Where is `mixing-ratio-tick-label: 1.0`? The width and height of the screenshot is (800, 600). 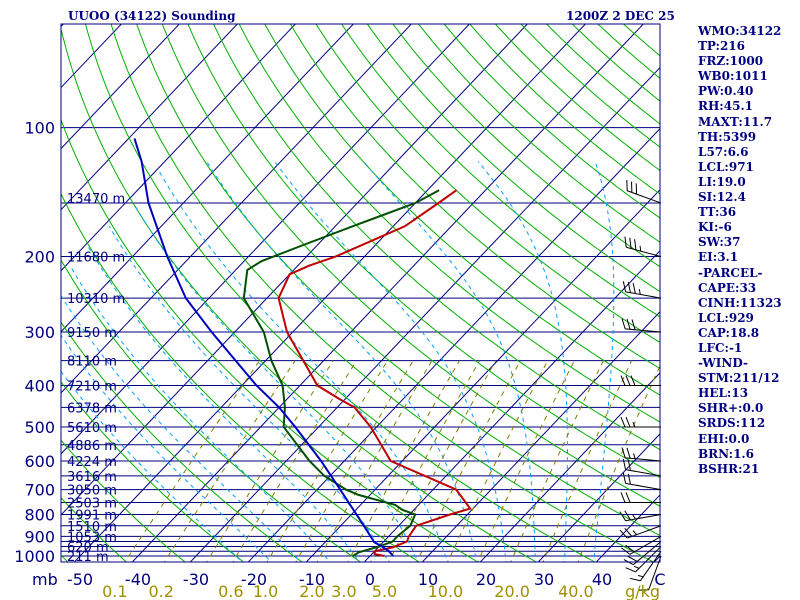 mixing-ratio-tick-label: 1.0 is located at coordinates (265, 591).